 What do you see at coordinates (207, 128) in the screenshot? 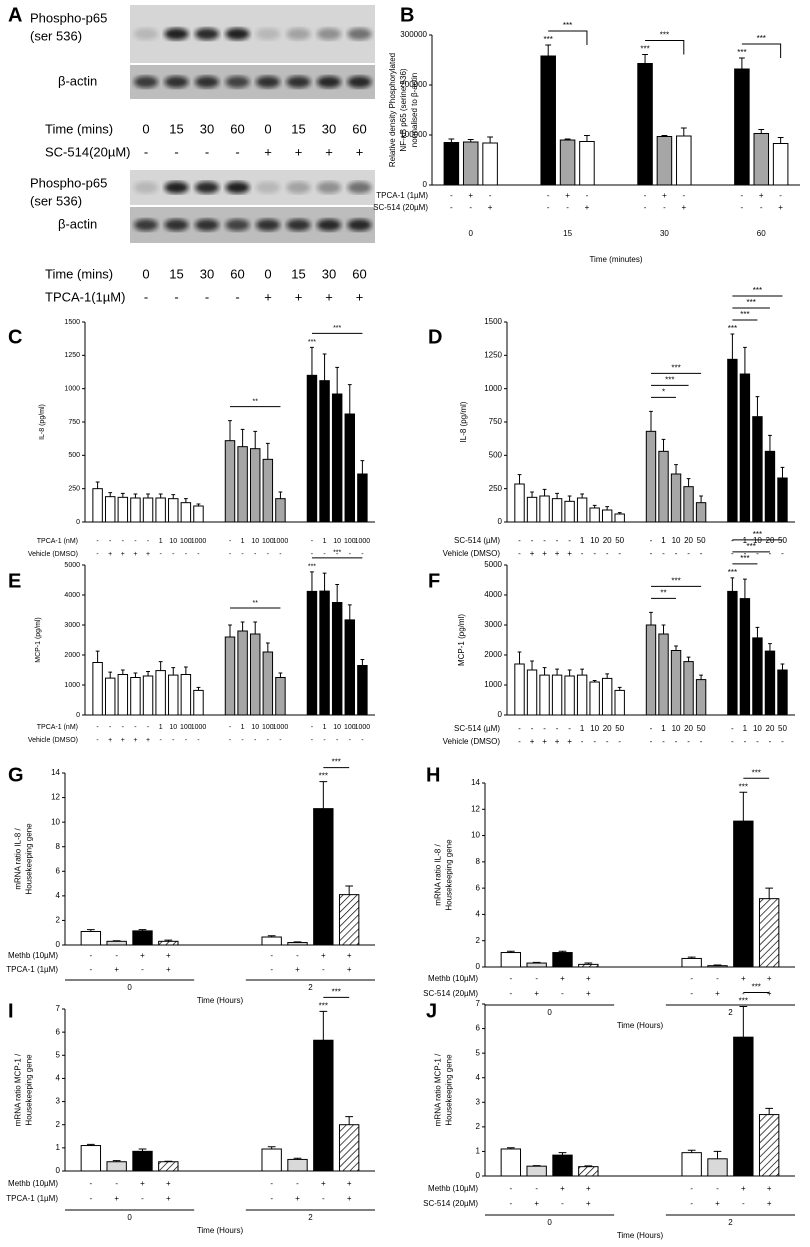
I see `time-value: 30` at bounding box center [207, 128].